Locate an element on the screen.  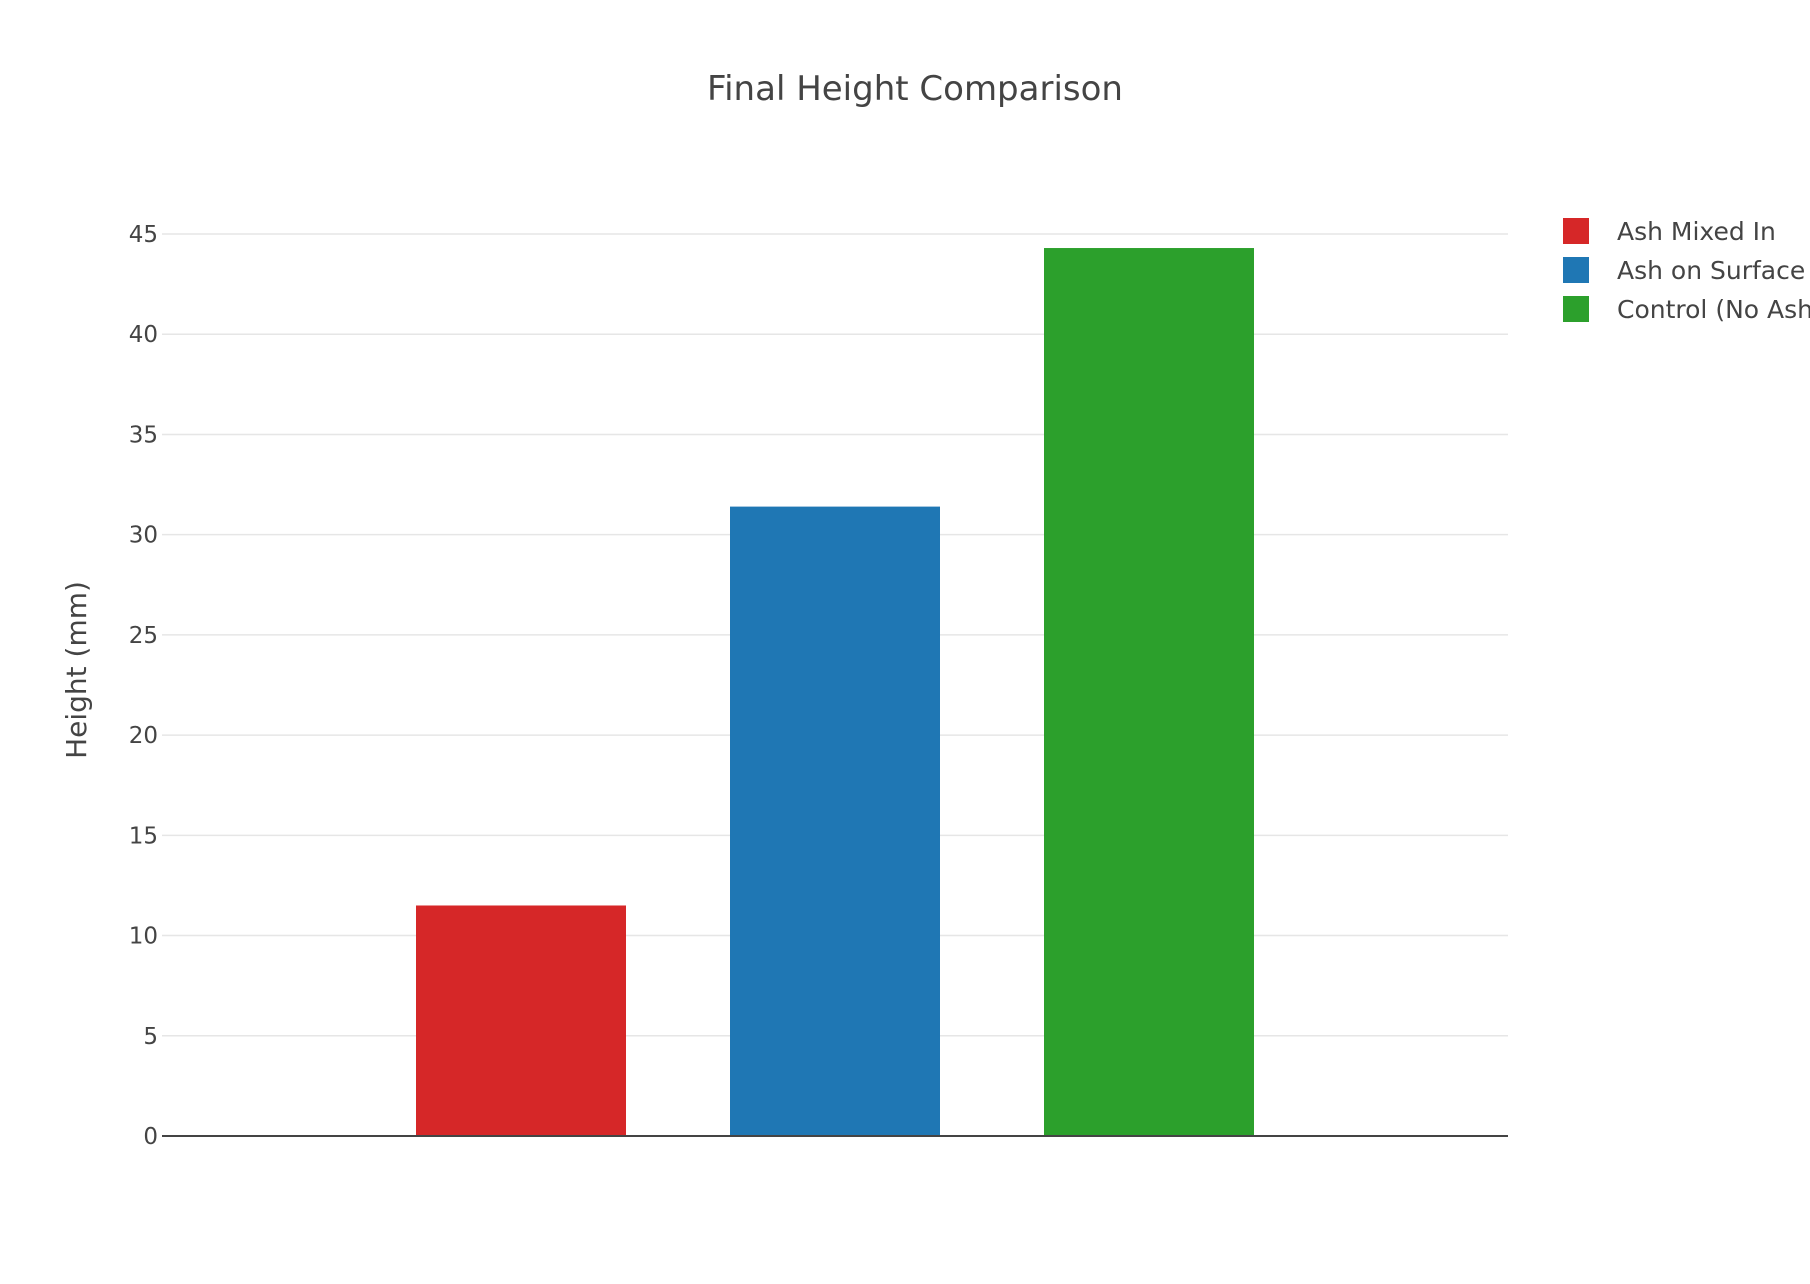
legend-item: Control (No Ash) is located at coordinates (1686, 309).